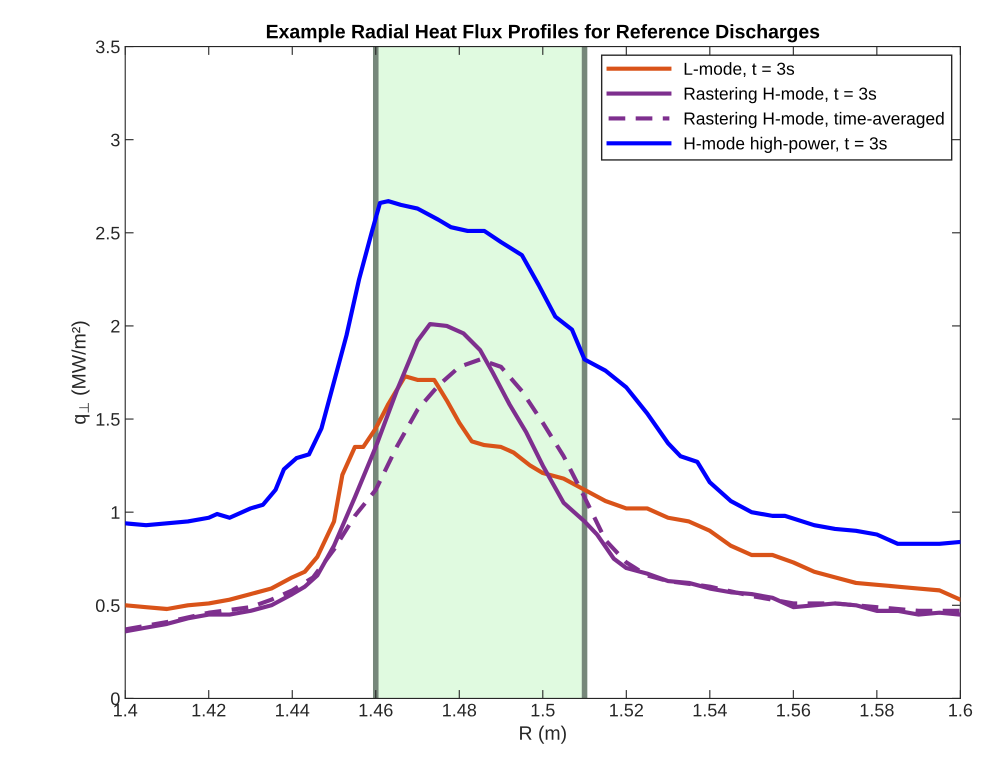 This screenshot has width=986, height=776. What do you see at coordinates (376, 710) in the screenshot?
I see `x-tick-label: 1.46` at bounding box center [376, 710].